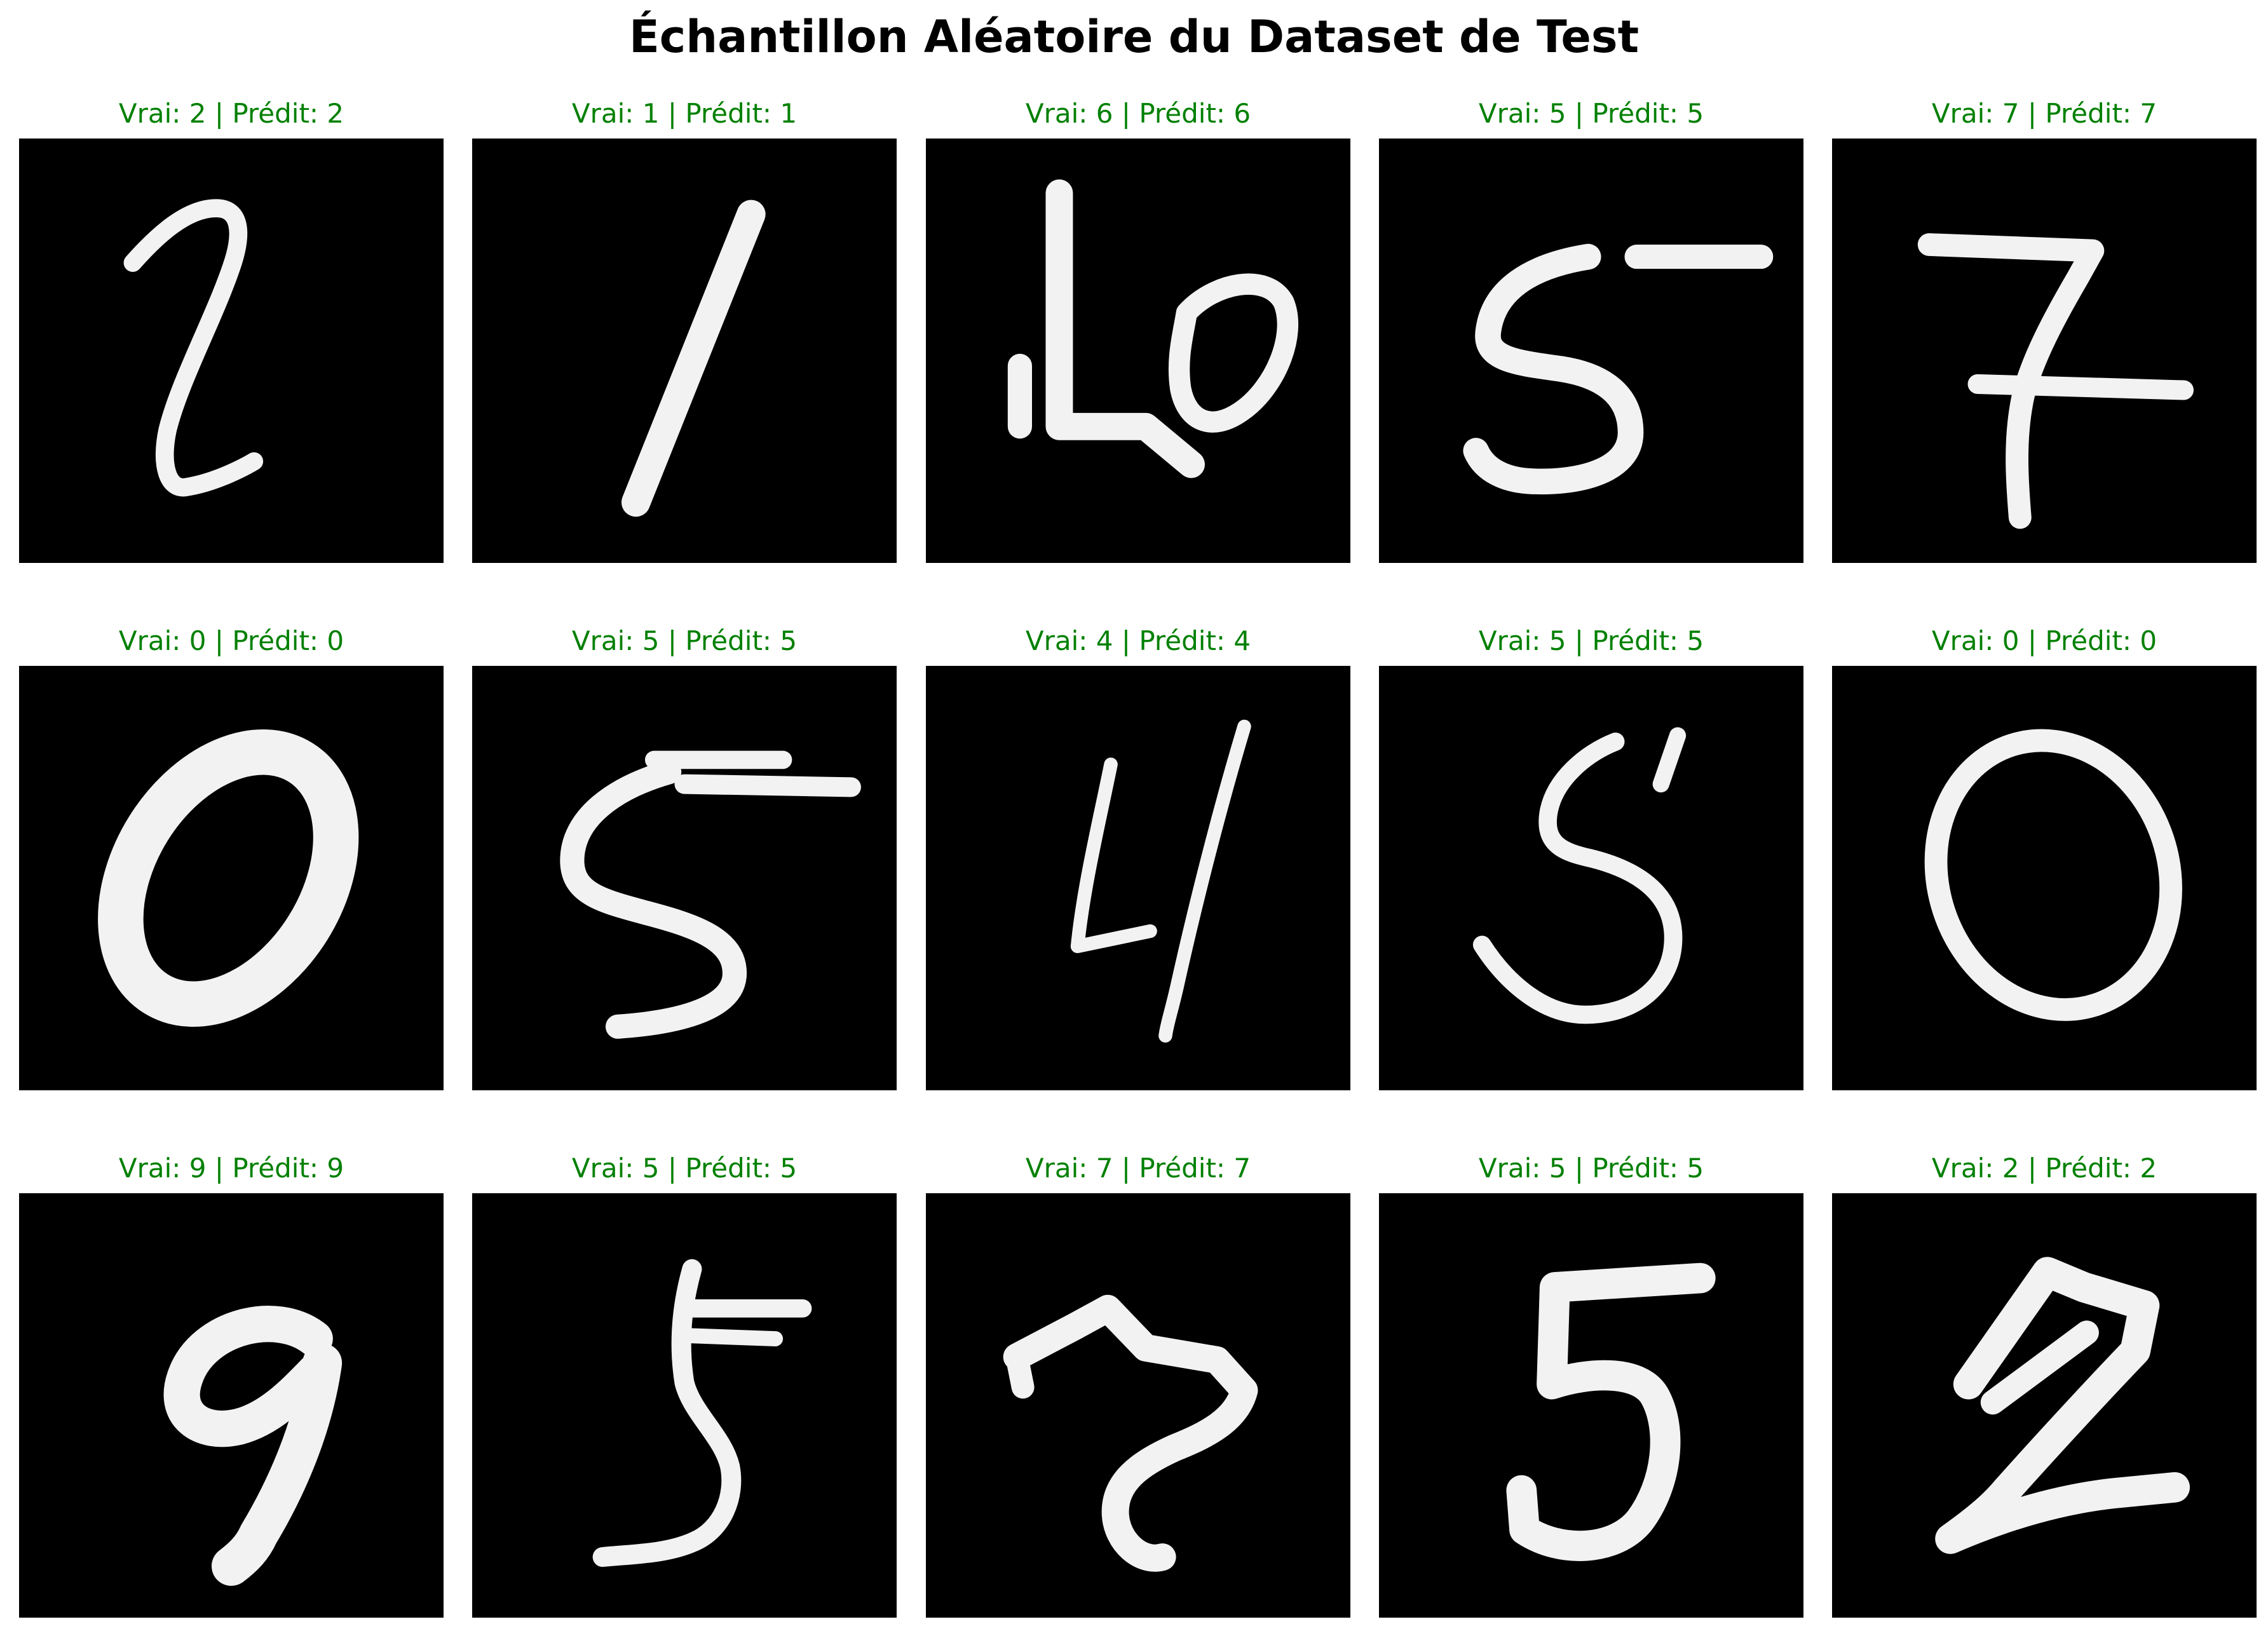  I want to click on sample-caption: Vrai: 4 | Prédit: 4, so click(1138, 640).